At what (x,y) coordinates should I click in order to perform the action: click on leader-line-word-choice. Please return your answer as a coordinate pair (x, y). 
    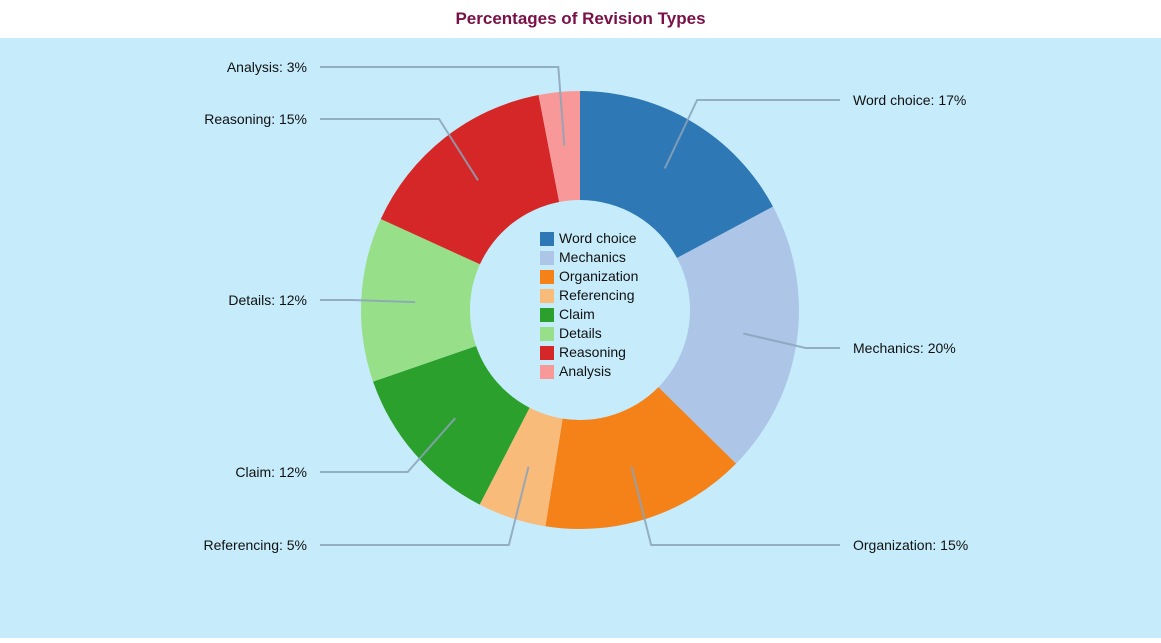
    Looking at the image, I should click on (751, 134).